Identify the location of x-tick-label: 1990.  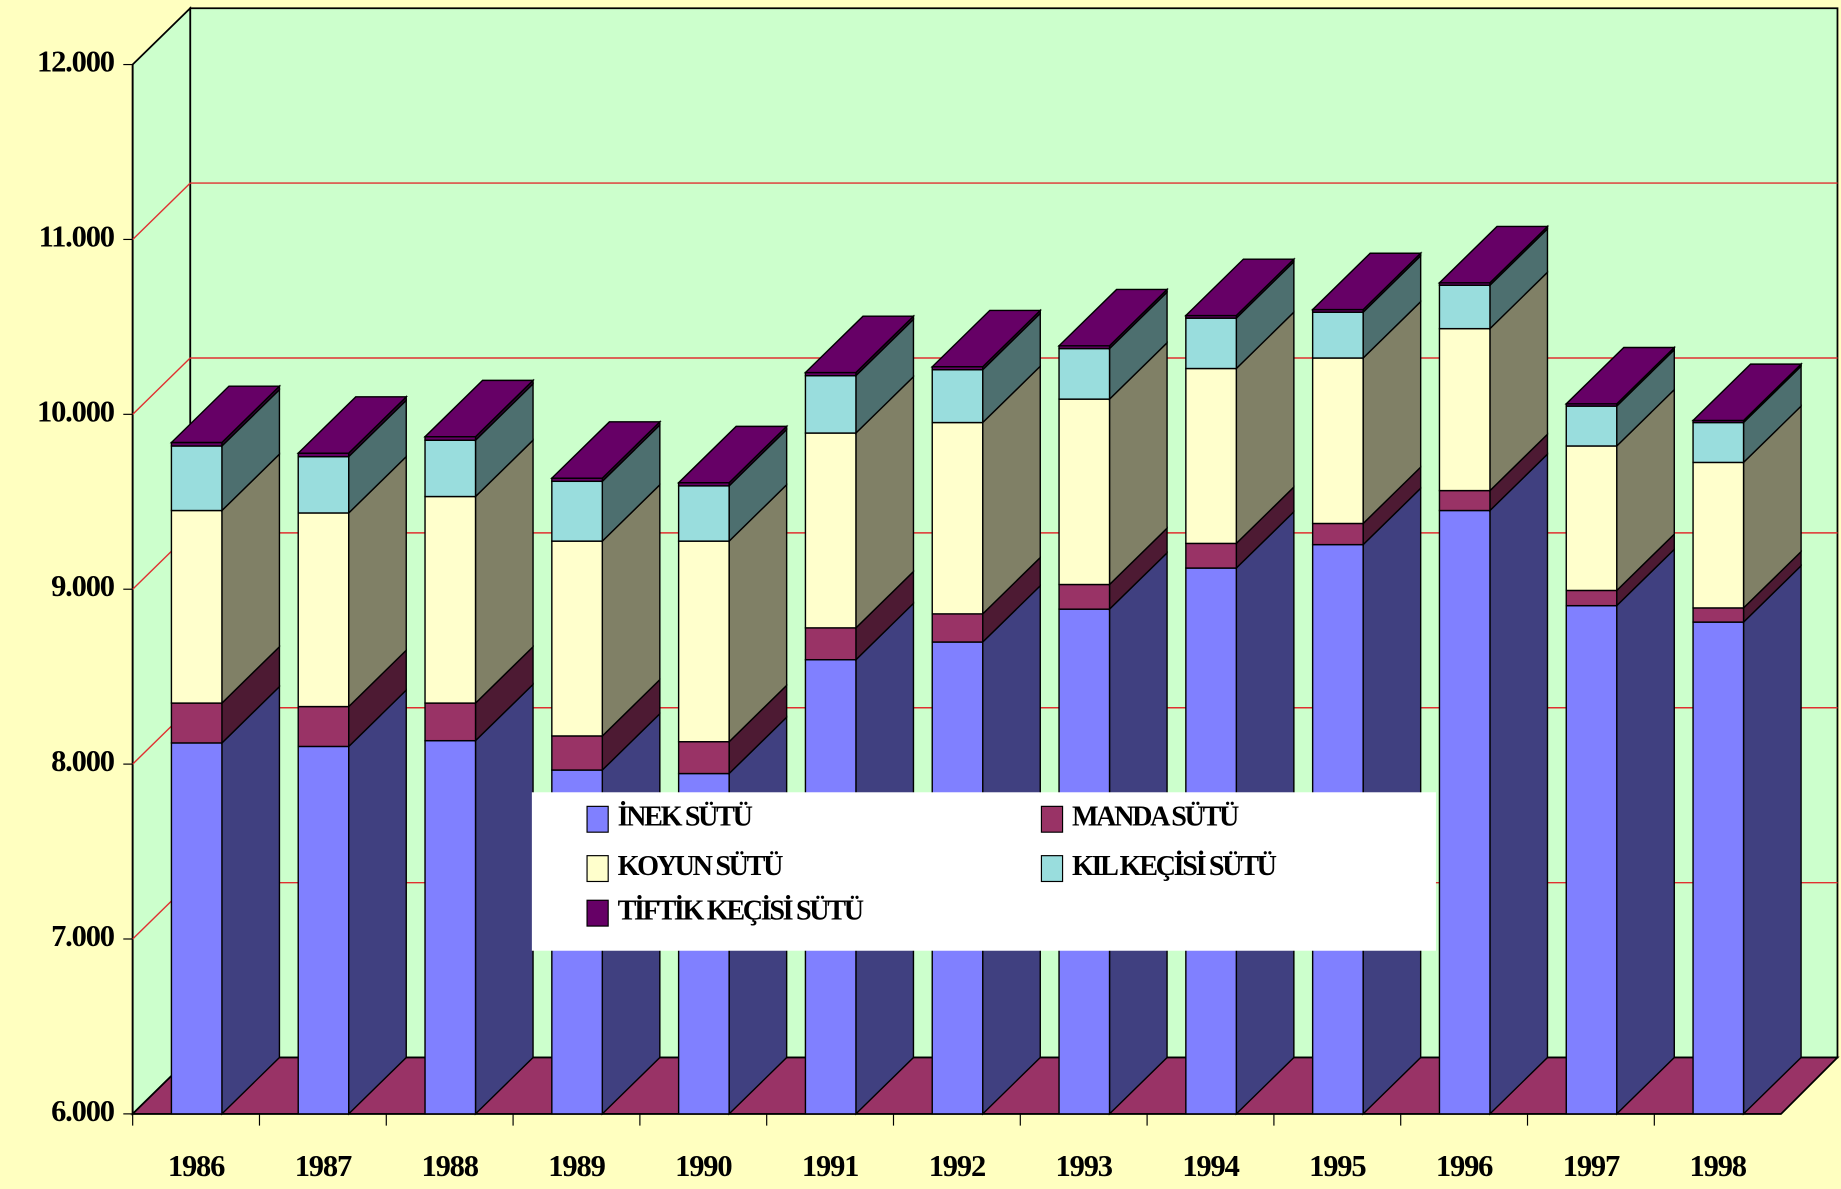
(703, 1166).